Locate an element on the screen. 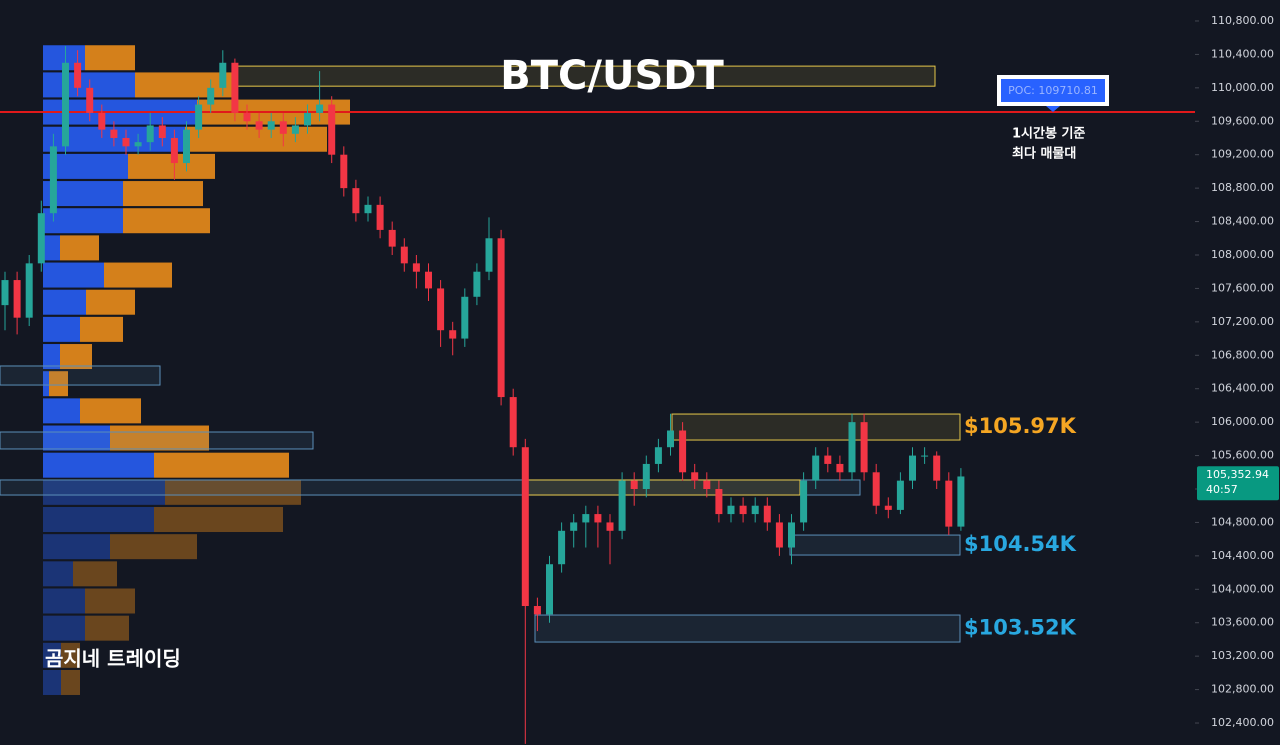 The width and height of the screenshot is (1280, 745). poc-note: 1시간봉 기준 is located at coordinates (1048, 134).